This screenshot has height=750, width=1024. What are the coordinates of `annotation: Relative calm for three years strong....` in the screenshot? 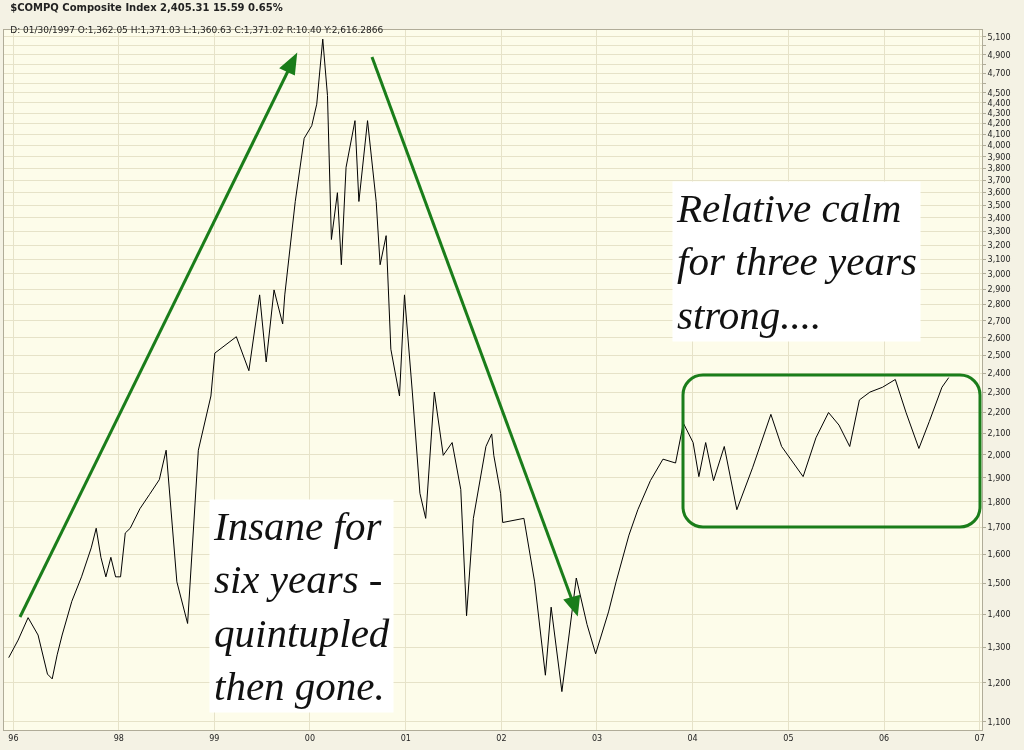 It's located at (796, 261).